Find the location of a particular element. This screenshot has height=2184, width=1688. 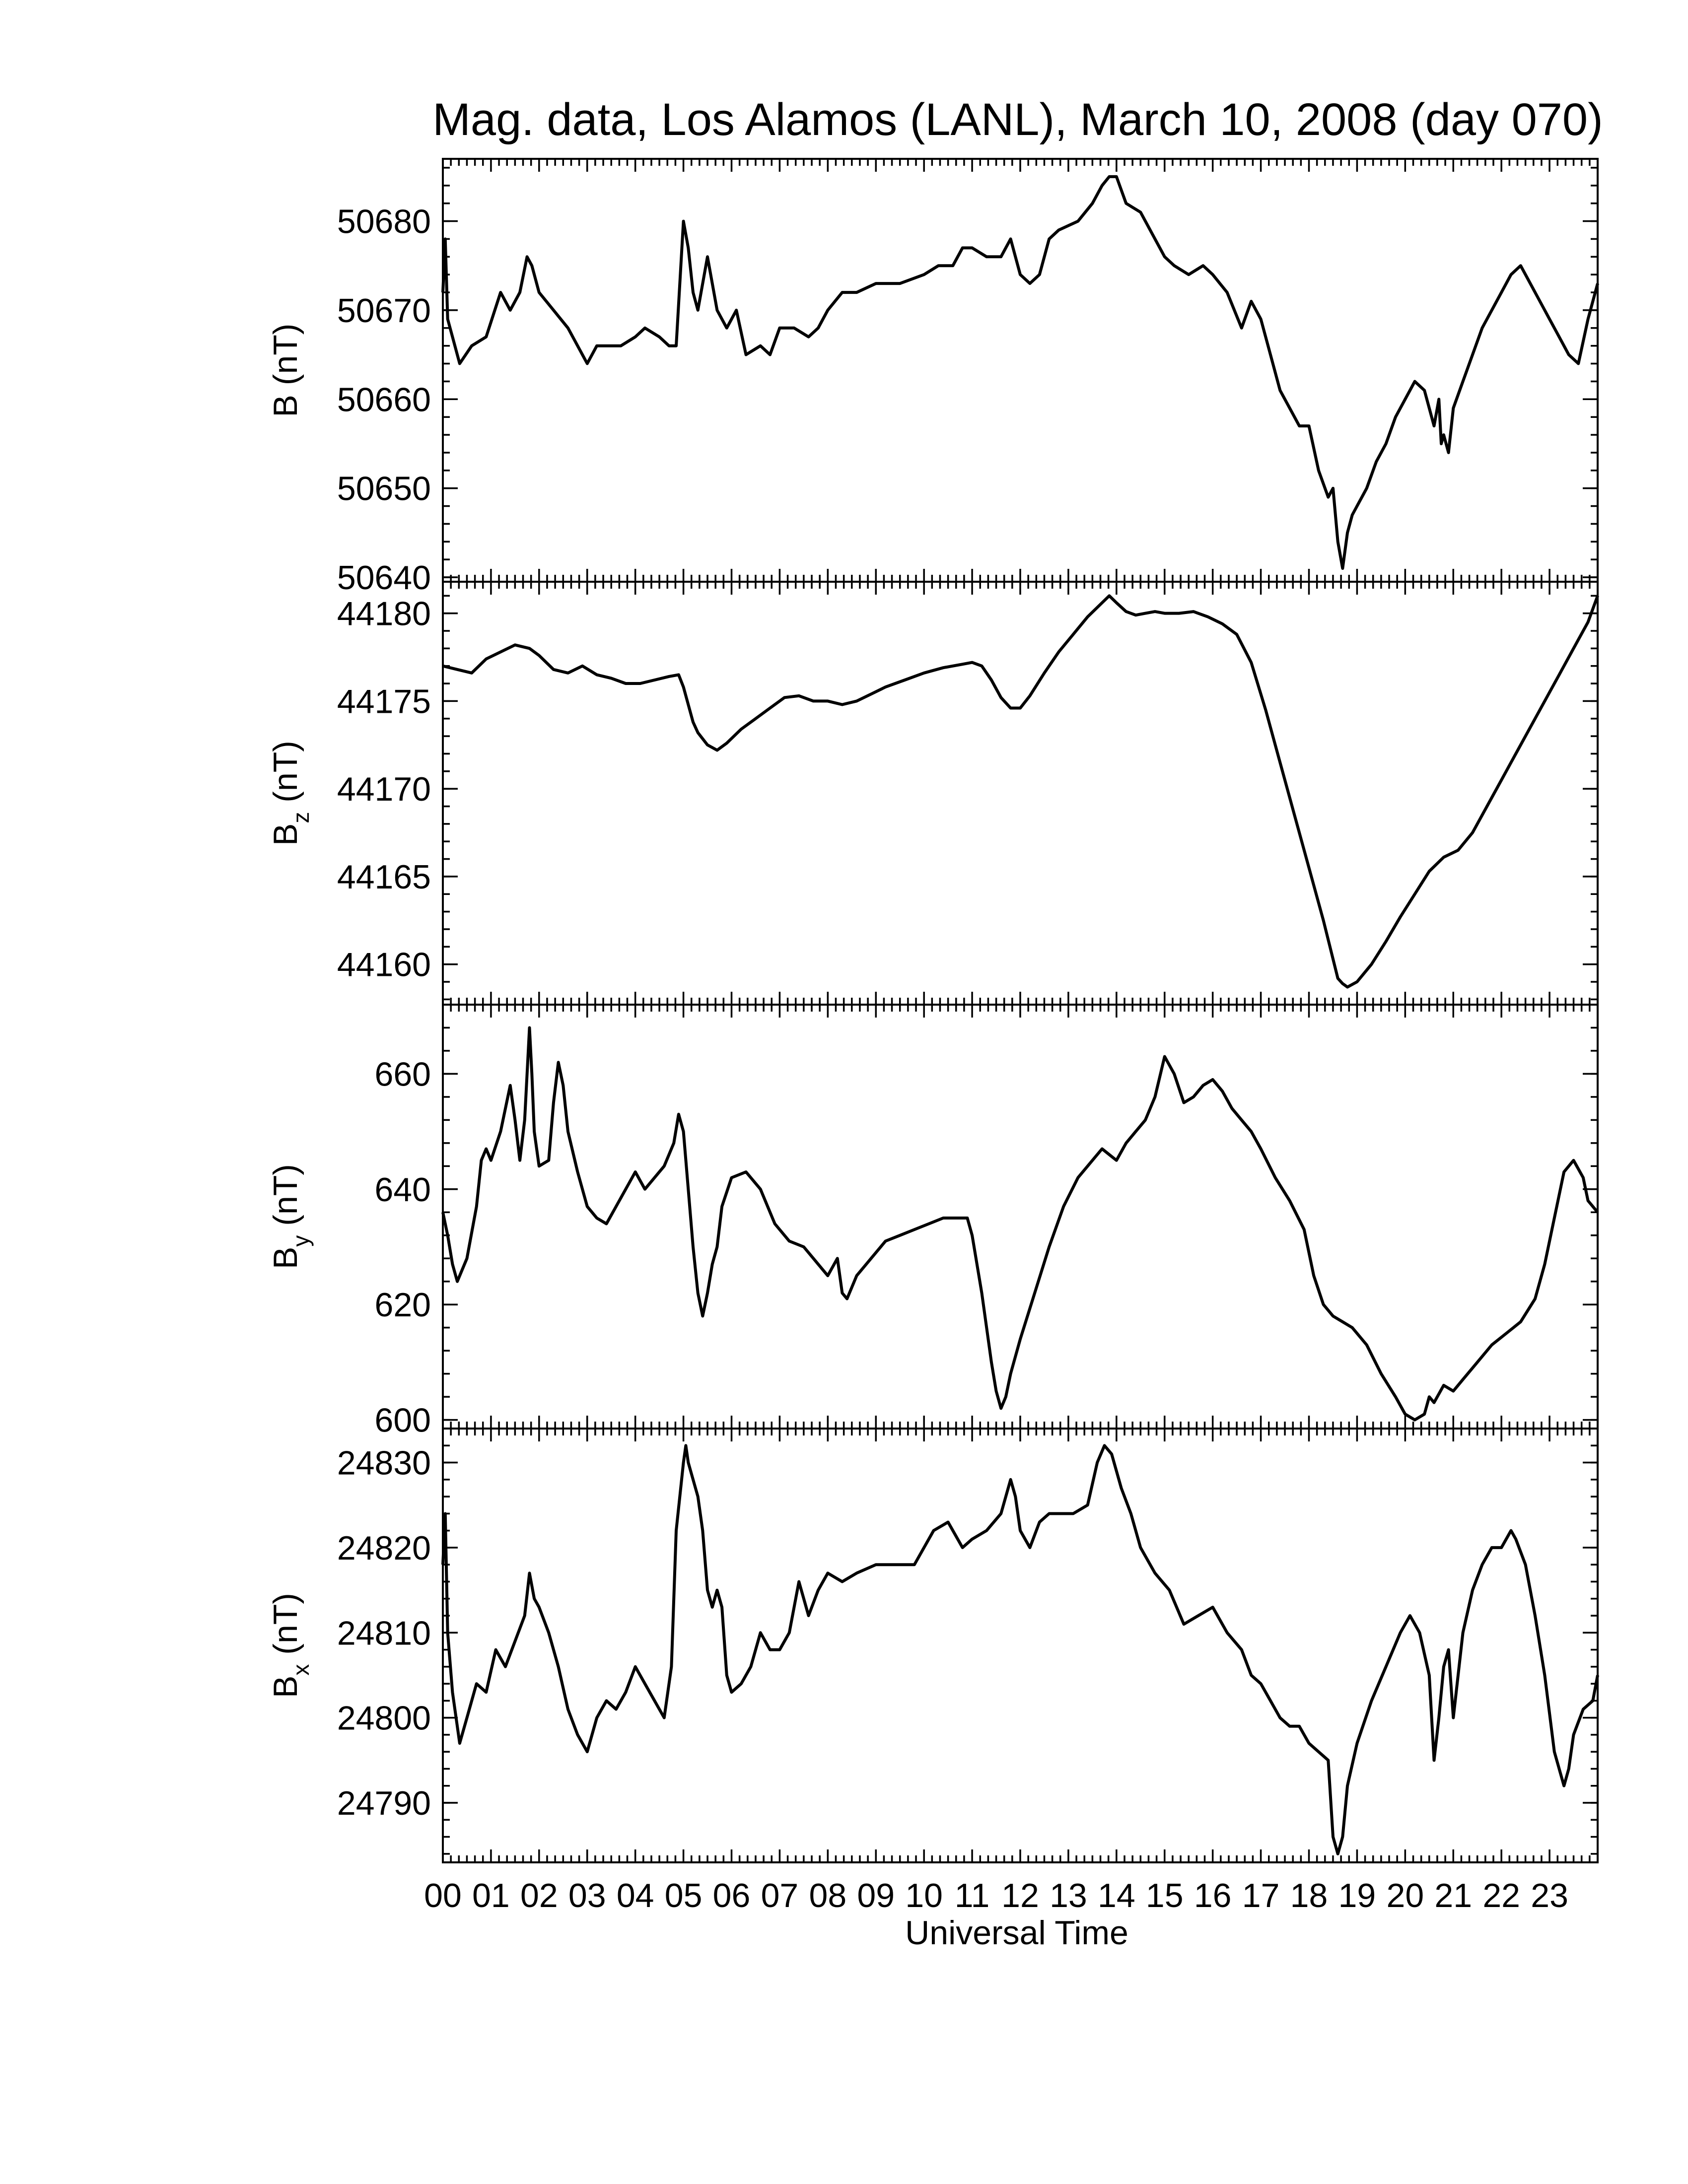

y-tick-label: 24810 is located at coordinates (384, 1633).